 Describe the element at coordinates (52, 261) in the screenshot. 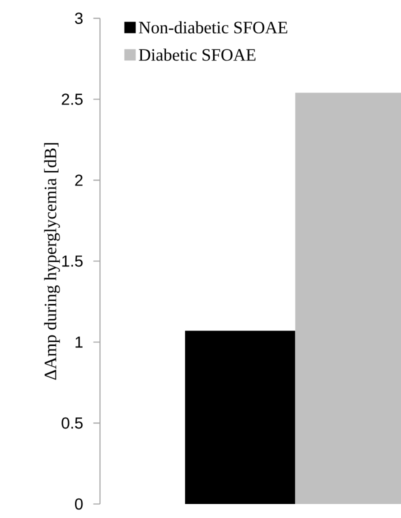

I see `y-axis-title: ΔAmp during hyperglycemia [dB]` at that location.